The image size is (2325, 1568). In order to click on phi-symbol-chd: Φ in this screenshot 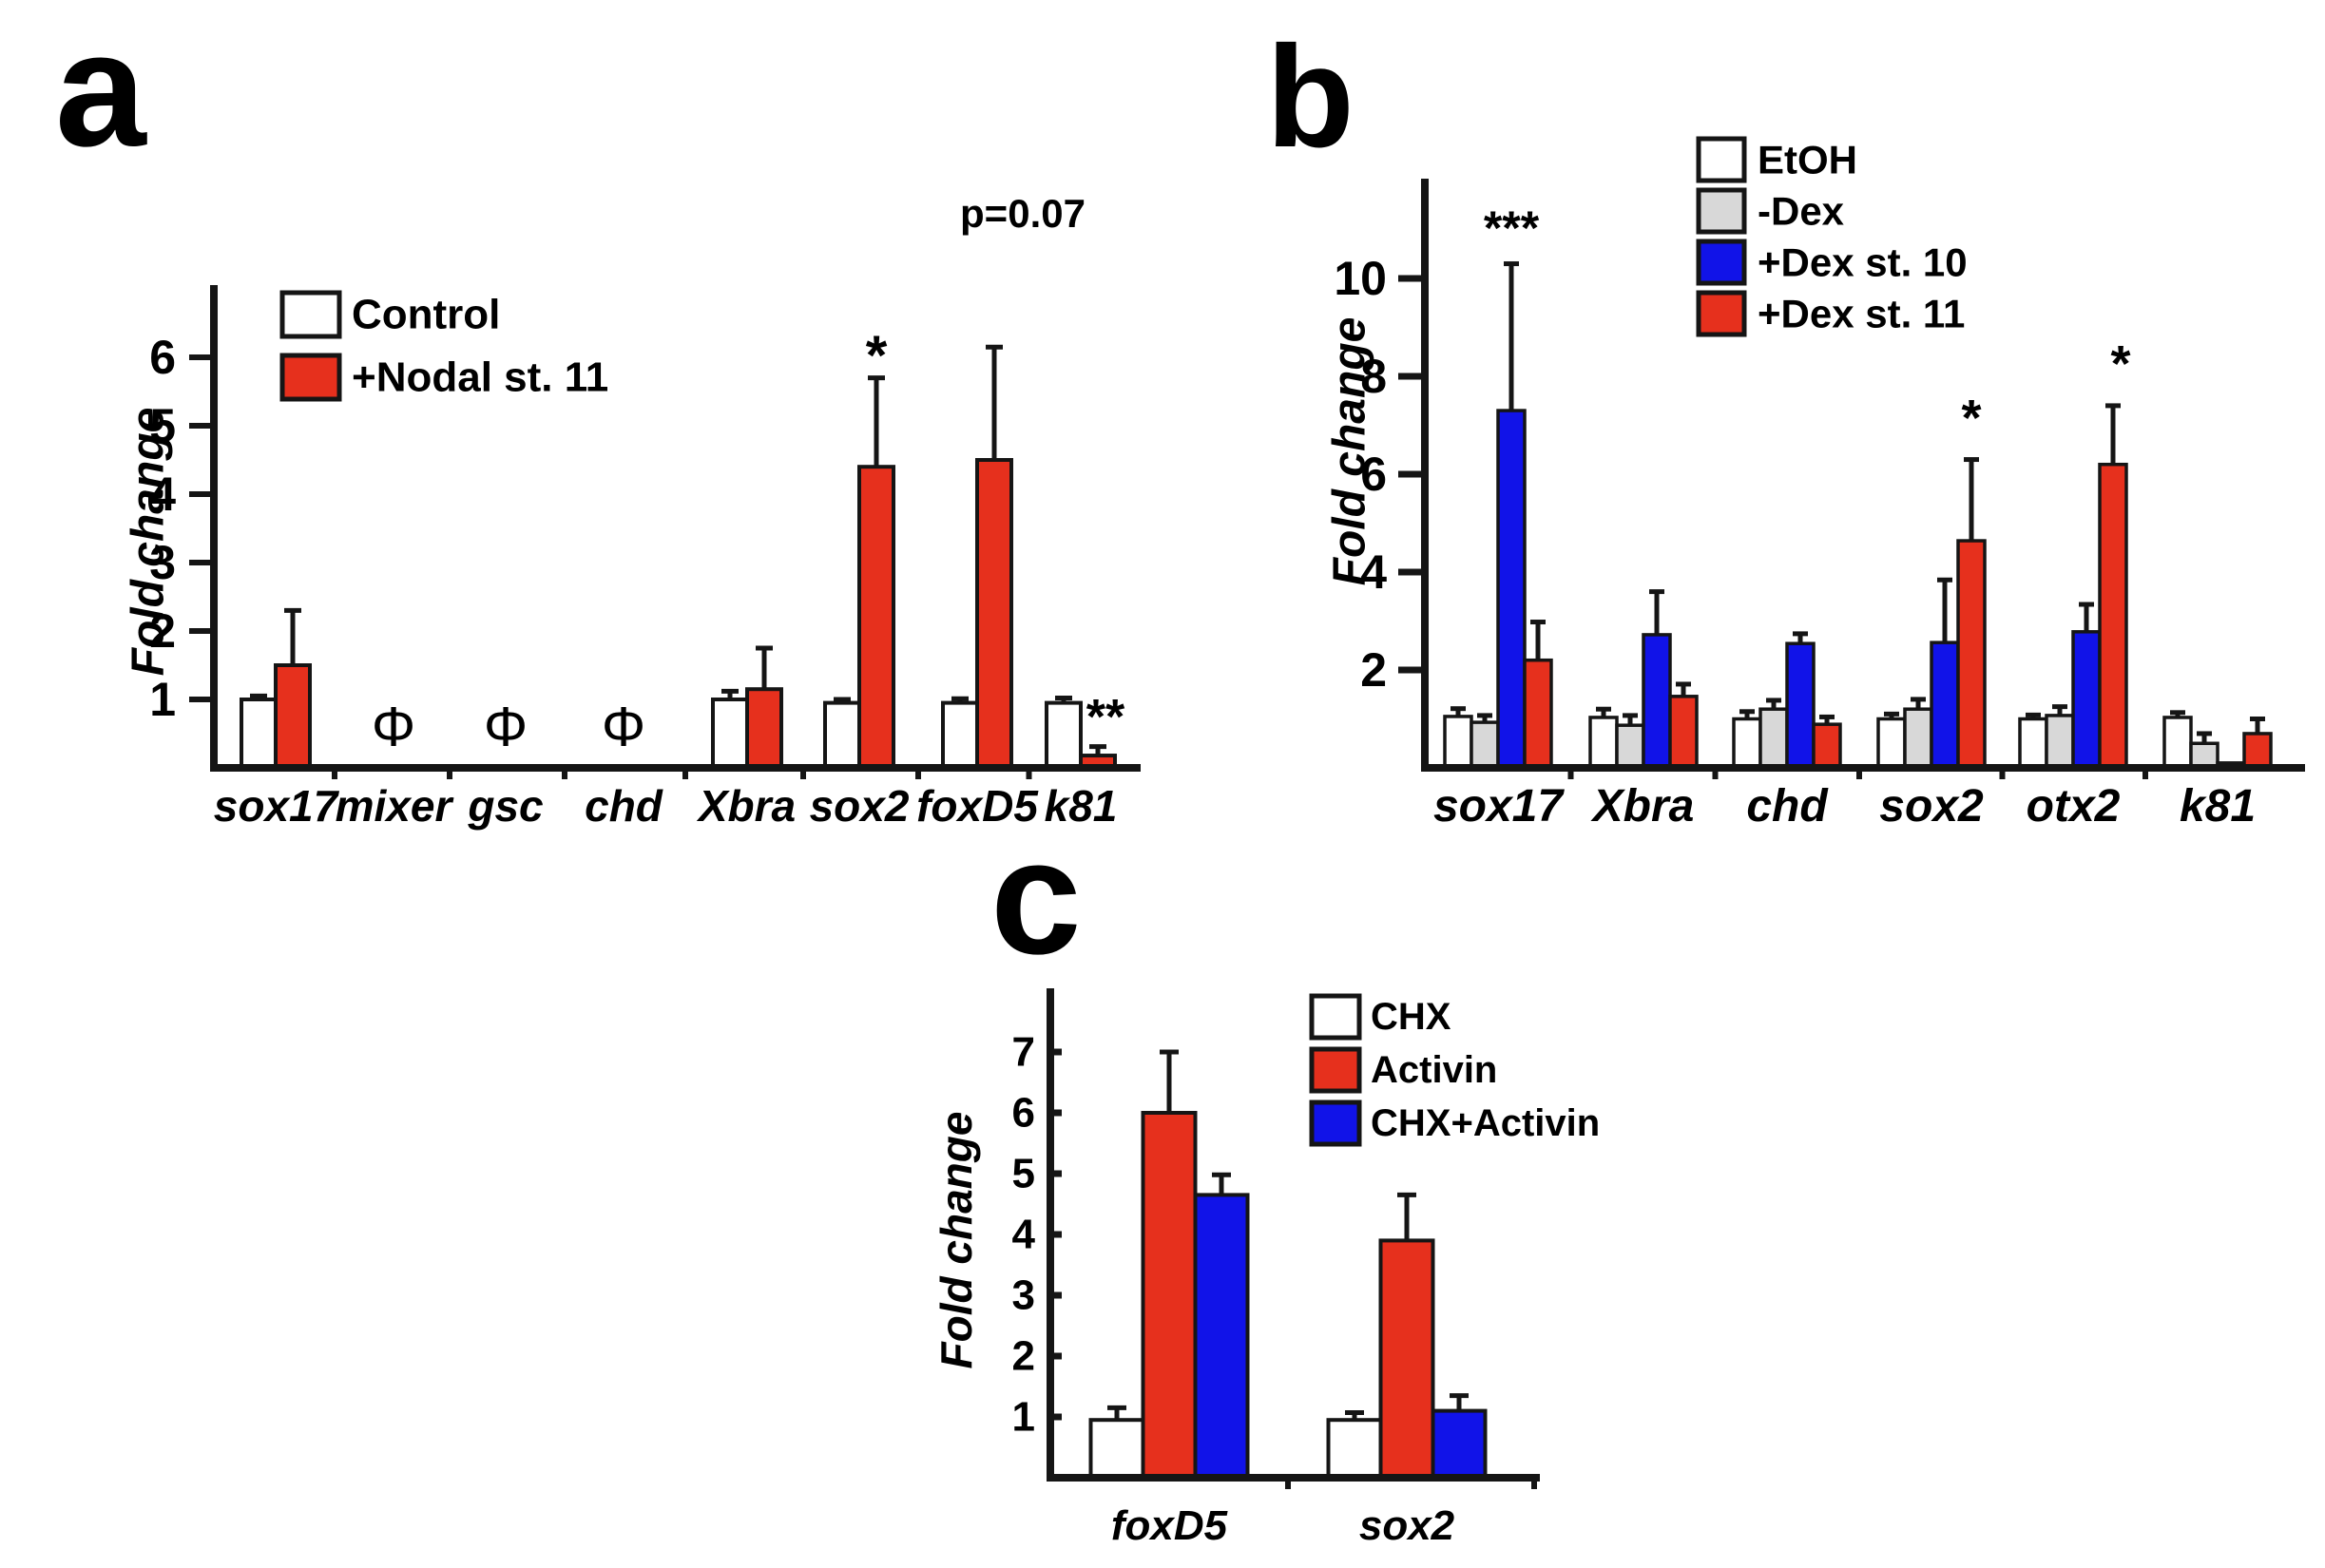, I will do `click(623, 726)`.